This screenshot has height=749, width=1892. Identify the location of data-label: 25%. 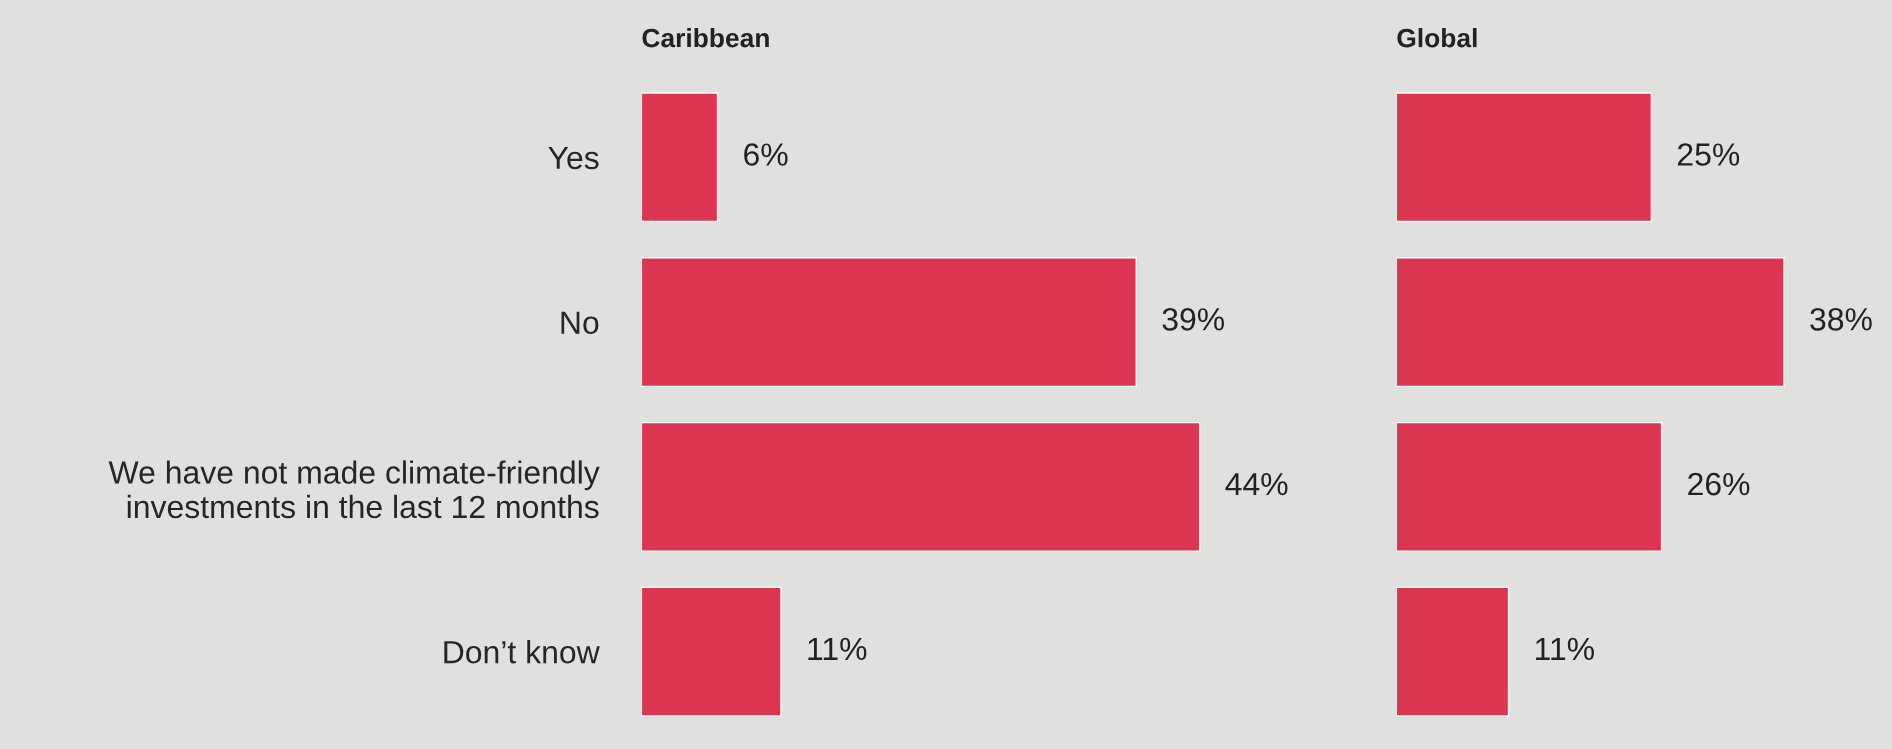
(1708, 154).